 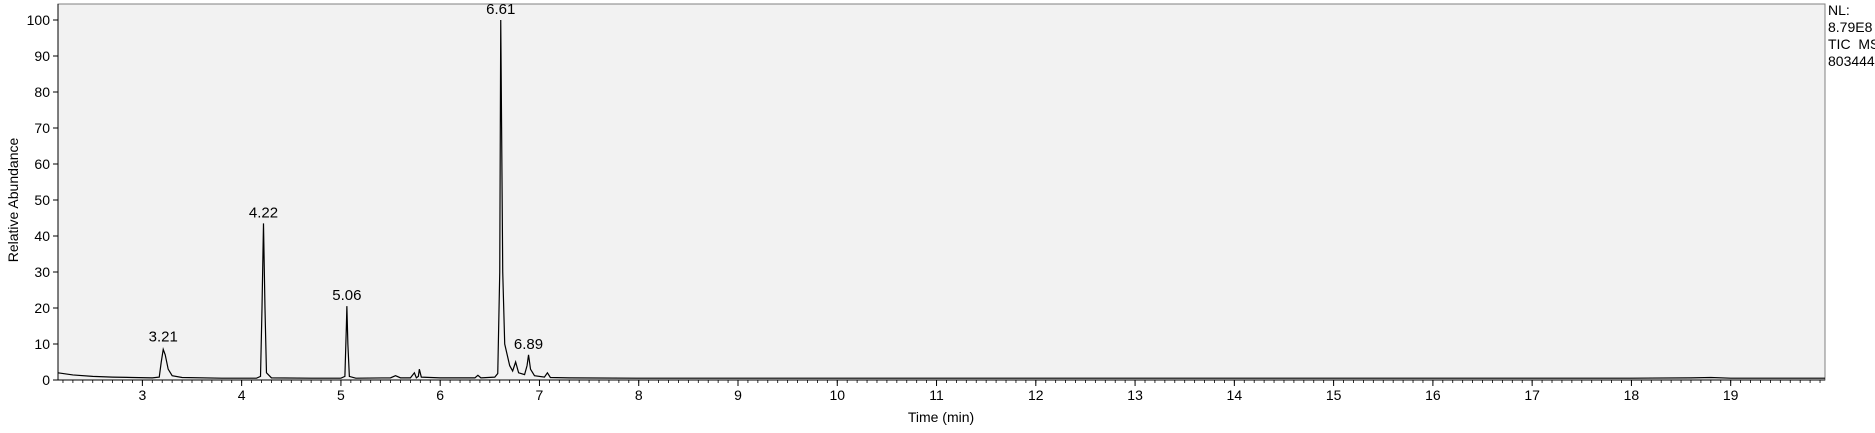 I want to click on normalization-level-label: NL:, so click(x=1839, y=10).